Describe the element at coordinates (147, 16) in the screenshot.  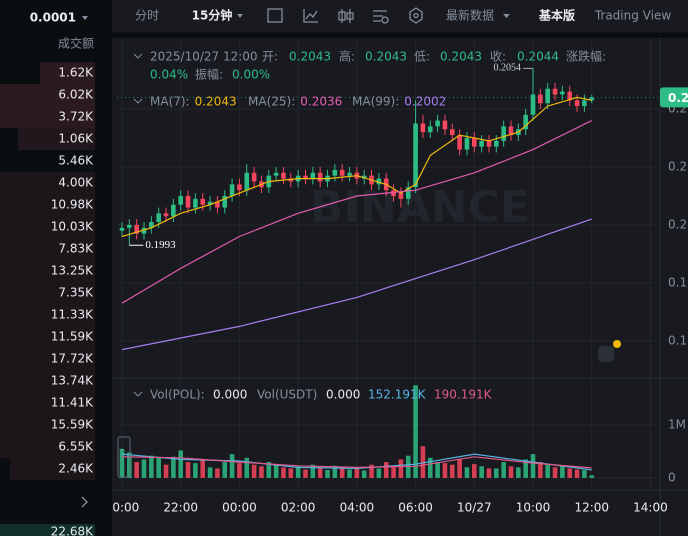
I see `tab: 分时` at that location.